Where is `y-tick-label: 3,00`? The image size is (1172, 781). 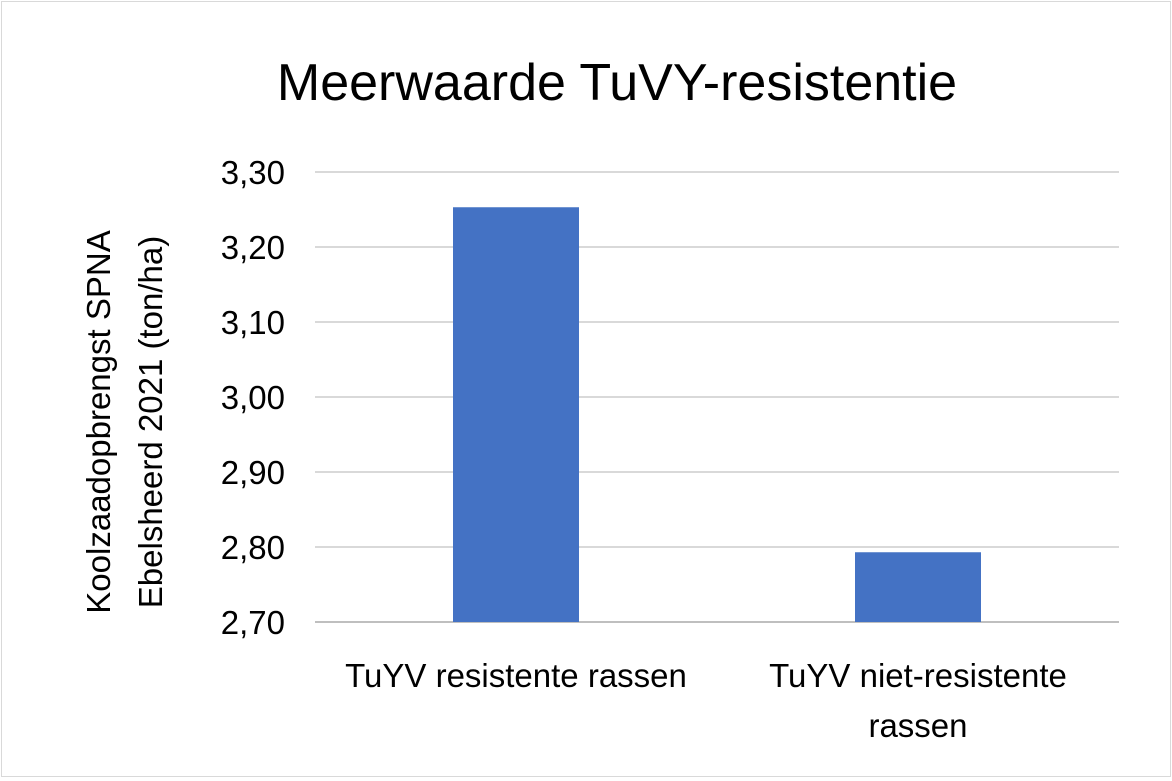 y-tick-label: 3,00 is located at coordinates (253, 397).